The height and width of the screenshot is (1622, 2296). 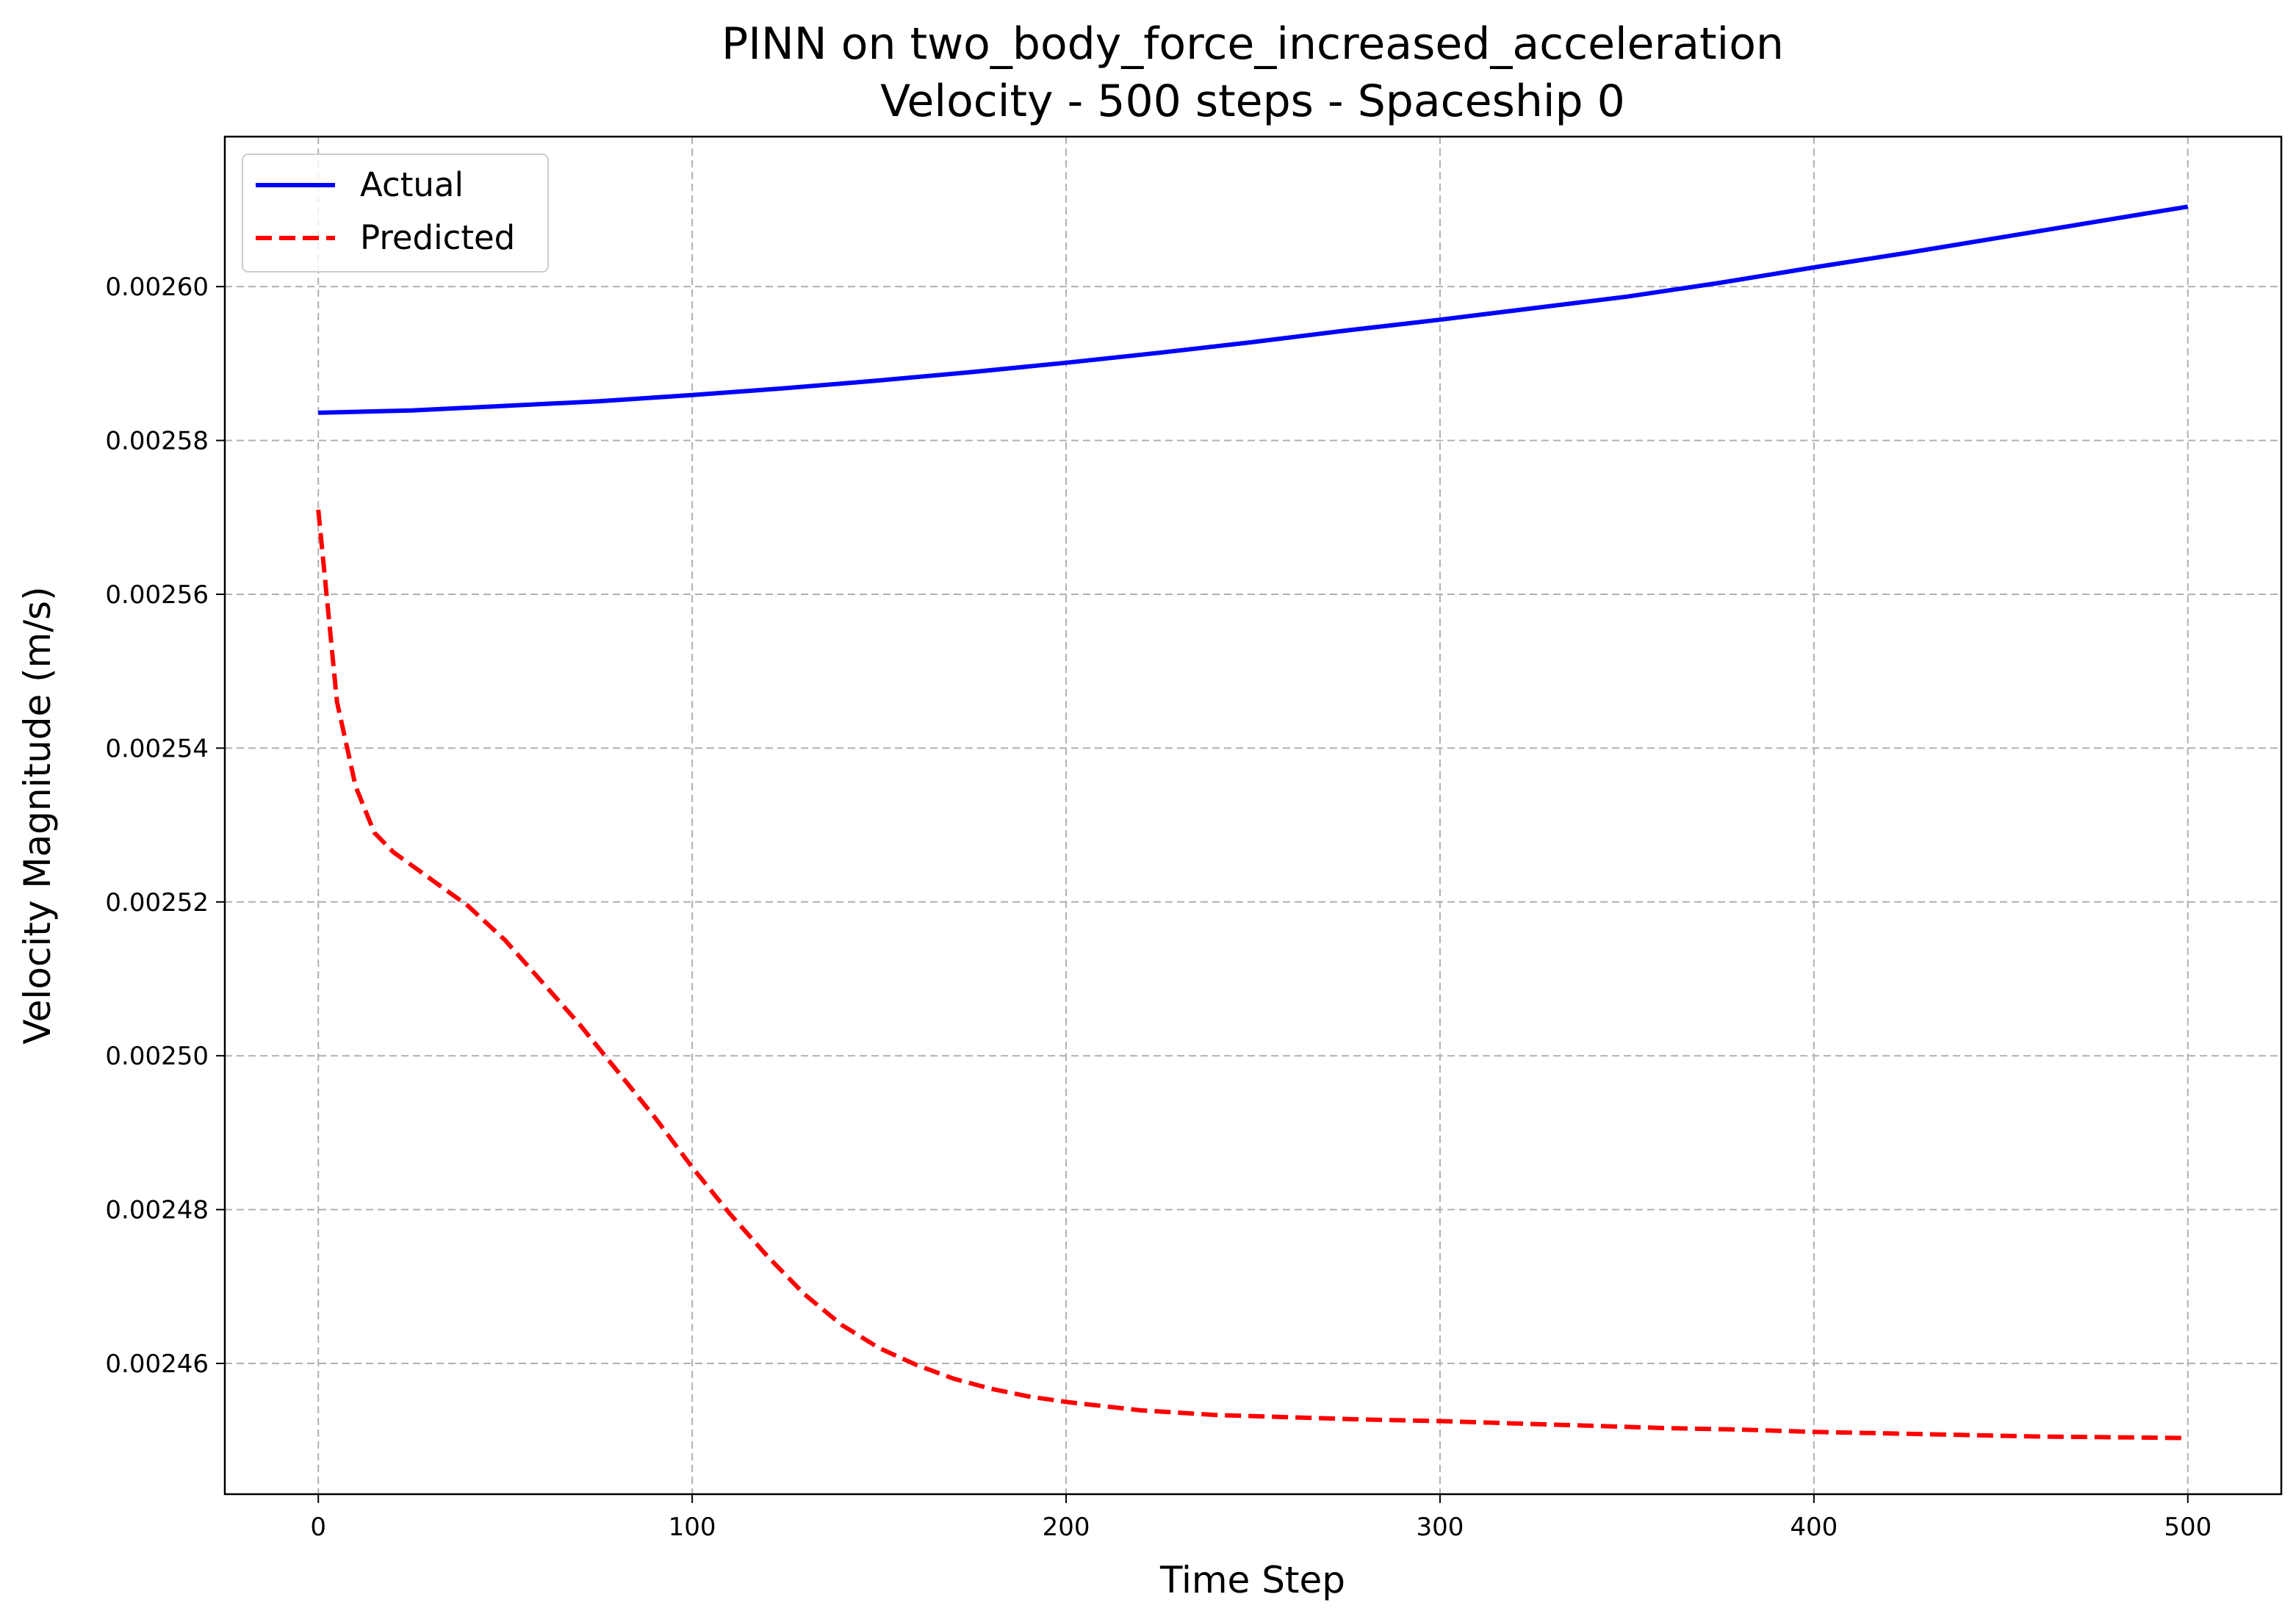 I want to click on x-tick-label: 200, so click(x=1066, y=1527).